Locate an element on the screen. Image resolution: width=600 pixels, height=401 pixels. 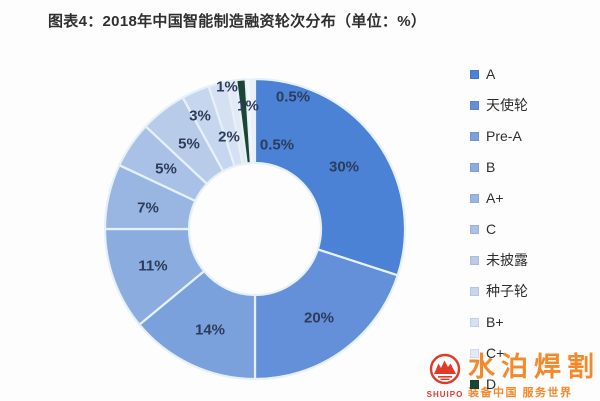
slice-value-label-天使轮: 20% is located at coordinates (319, 318).